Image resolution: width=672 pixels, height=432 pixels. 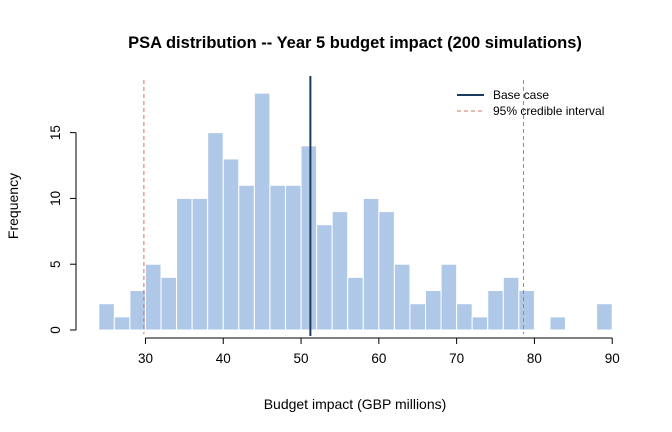 What do you see at coordinates (378, 358) in the screenshot?
I see `x-tick-label: 60` at bounding box center [378, 358].